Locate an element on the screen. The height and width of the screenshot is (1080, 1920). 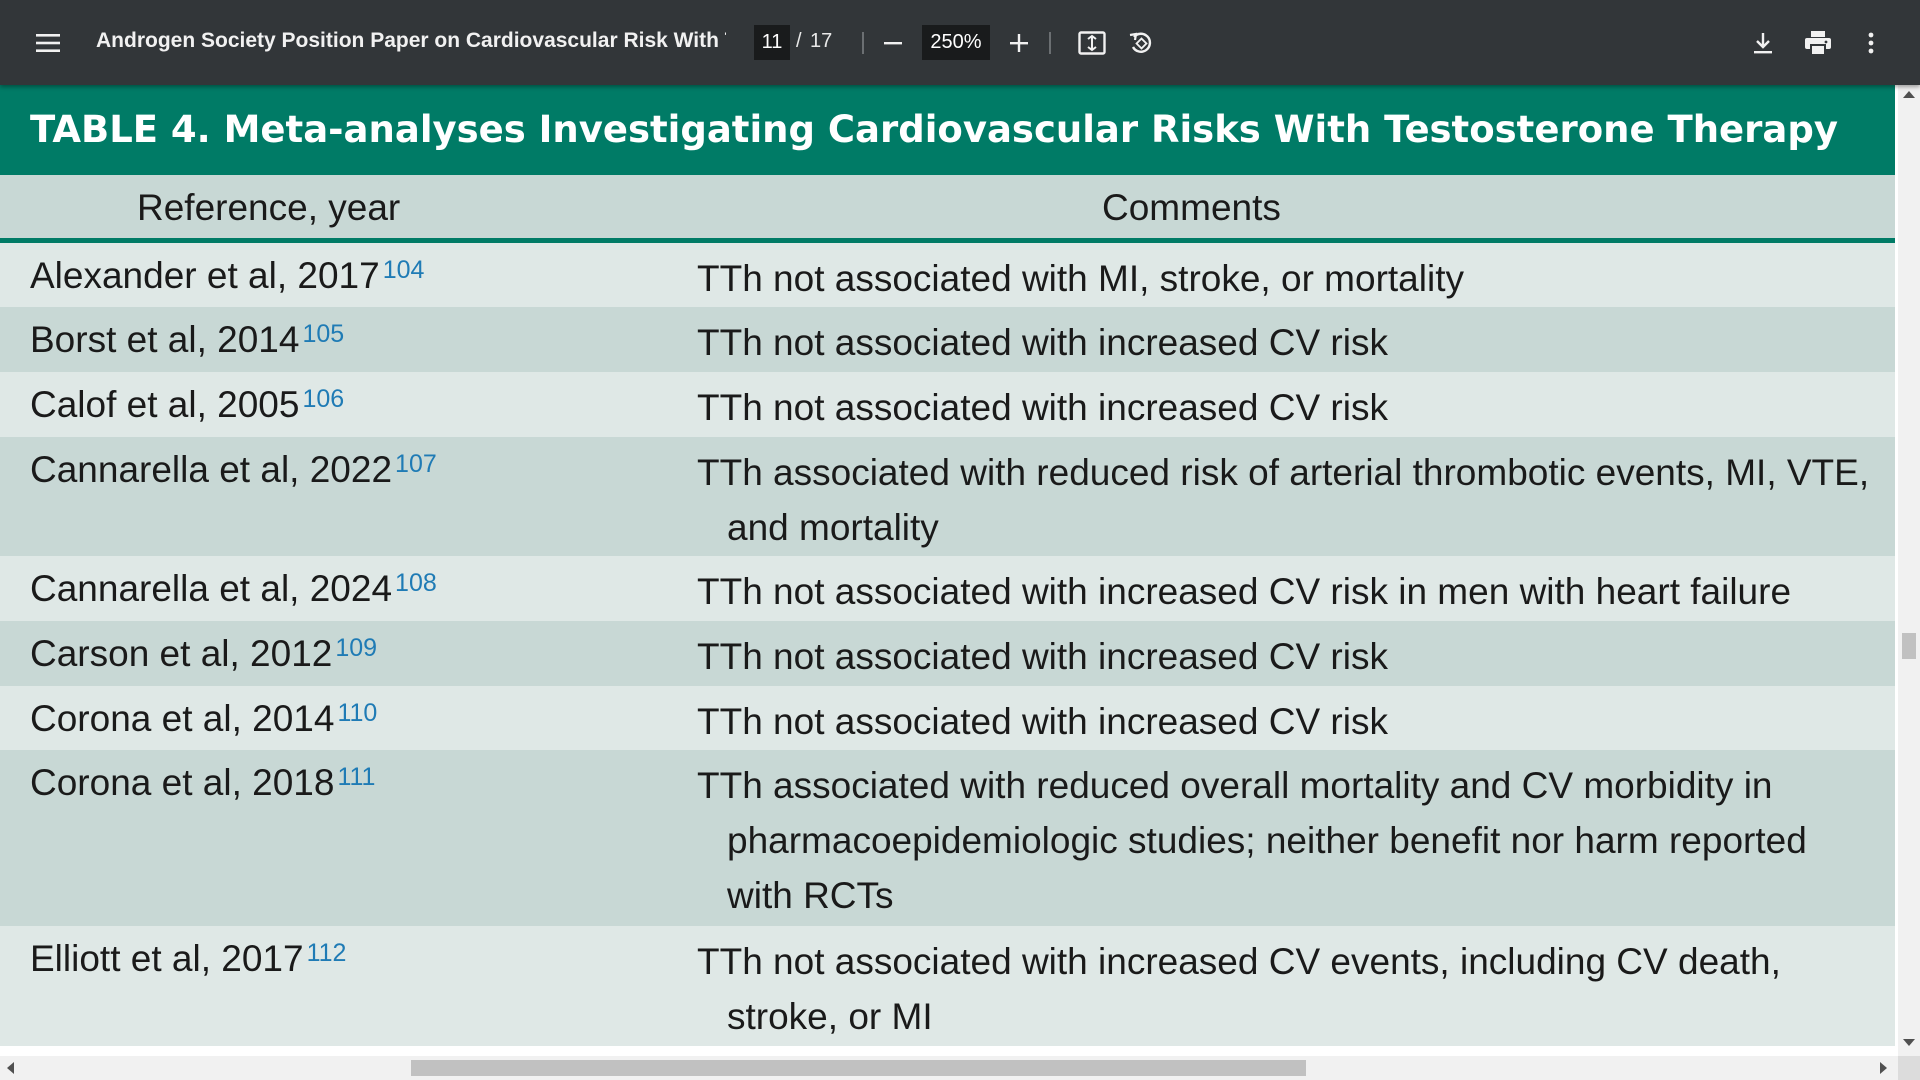
reference-cell: Cannarella et al, 2024 108 is located at coordinates (233, 588).